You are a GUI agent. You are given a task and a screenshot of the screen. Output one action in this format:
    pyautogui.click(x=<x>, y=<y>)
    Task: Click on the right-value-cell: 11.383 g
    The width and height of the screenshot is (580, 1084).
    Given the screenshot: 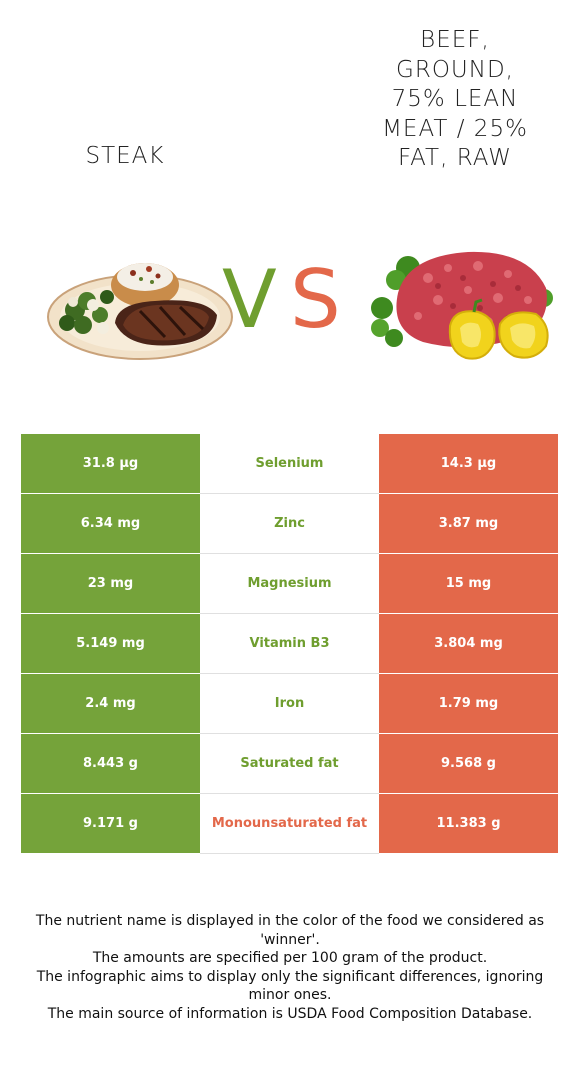 What is the action you would take?
    pyautogui.click(x=468, y=824)
    